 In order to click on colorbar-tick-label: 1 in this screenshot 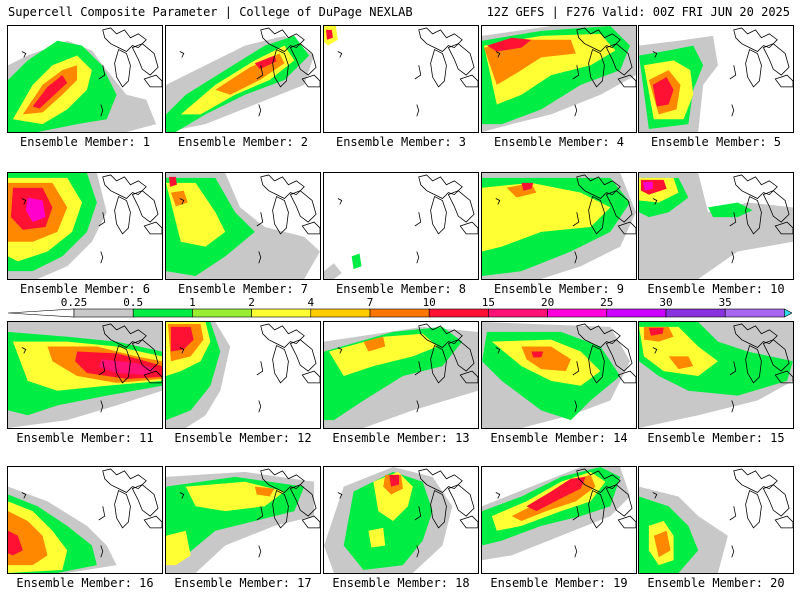, I will do `click(192, 303)`.